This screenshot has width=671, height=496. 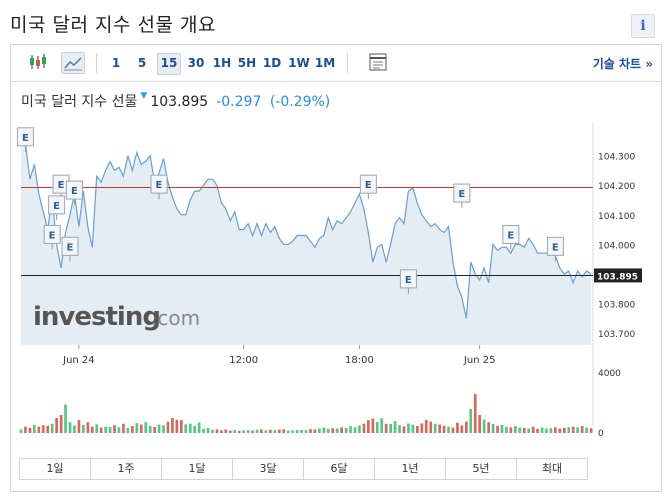 I want to click on timeframe-1m: 1M, so click(x=325, y=63).